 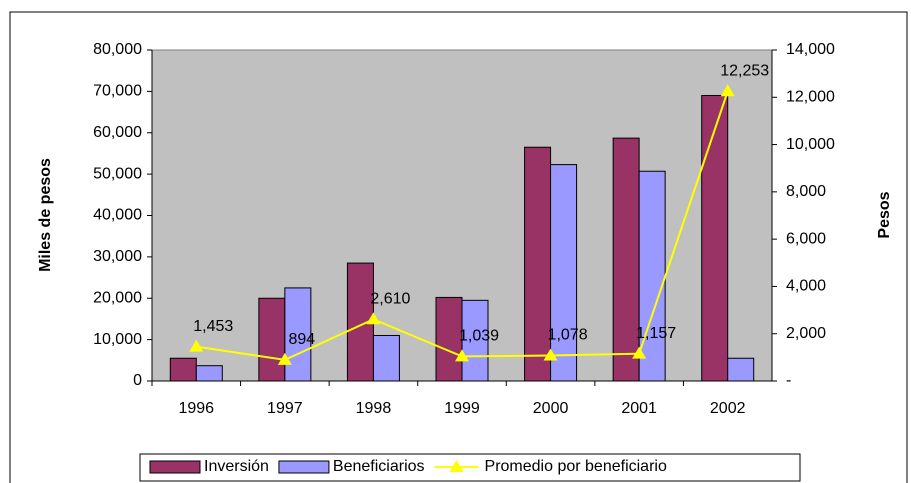 What do you see at coordinates (462, 408) in the screenshot?
I see `x-tick-label: 1999` at bounding box center [462, 408].